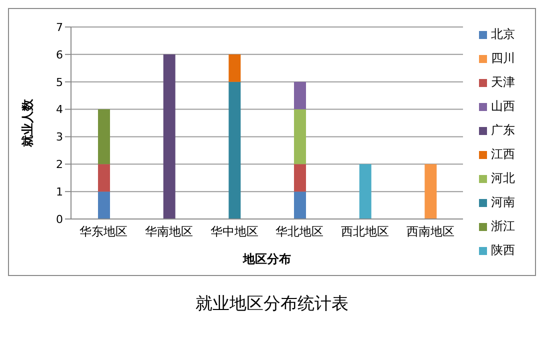 The image size is (546, 341). What do you see at coordinates (503, 34) in the screenshot?
I see `legend-label: 北京` at bounding box center [503, 34].